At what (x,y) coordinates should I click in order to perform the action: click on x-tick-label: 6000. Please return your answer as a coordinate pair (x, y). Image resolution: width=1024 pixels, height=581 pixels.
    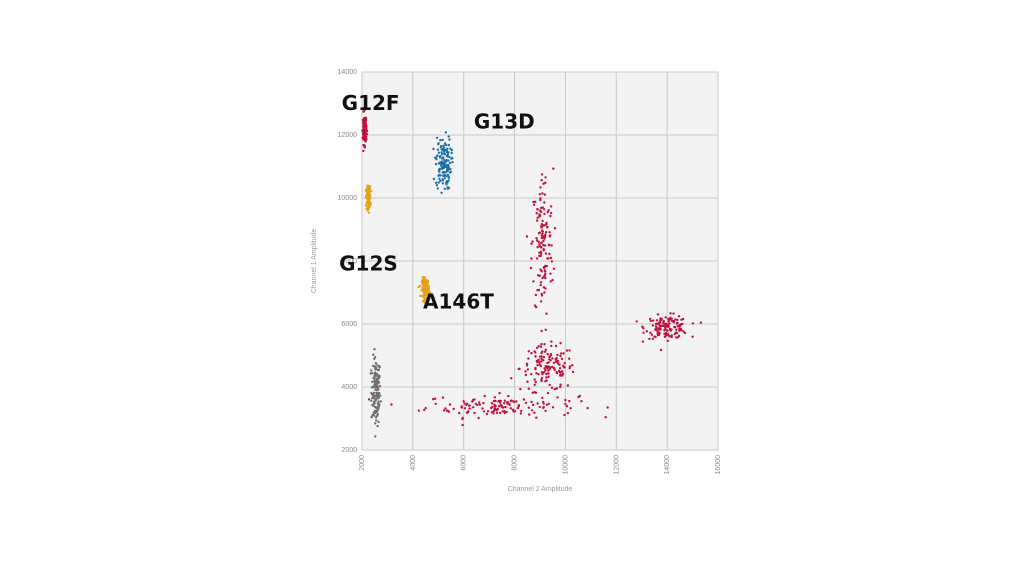
    Looking at the image, I should click on (464, 463).